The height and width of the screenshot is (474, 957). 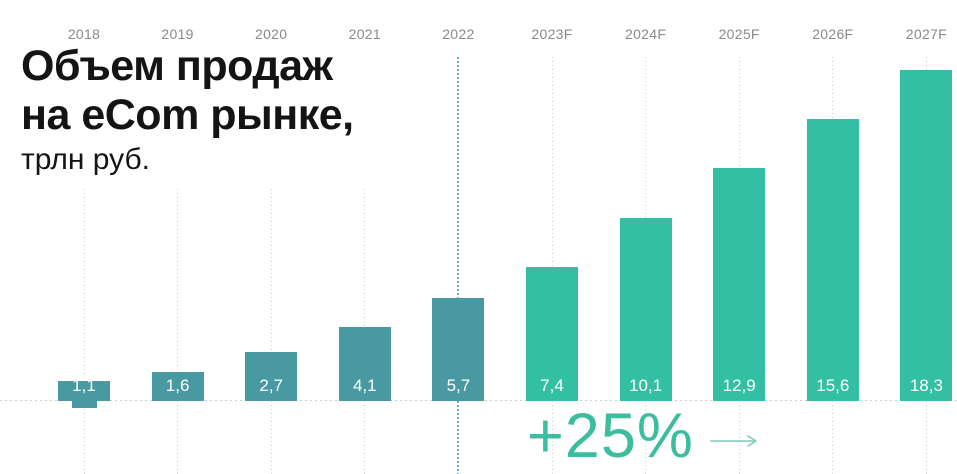 What do you see at coordinates (84, 404) in the screenshot?
I see `bar-base-notch` at bounding box center [84, 404].